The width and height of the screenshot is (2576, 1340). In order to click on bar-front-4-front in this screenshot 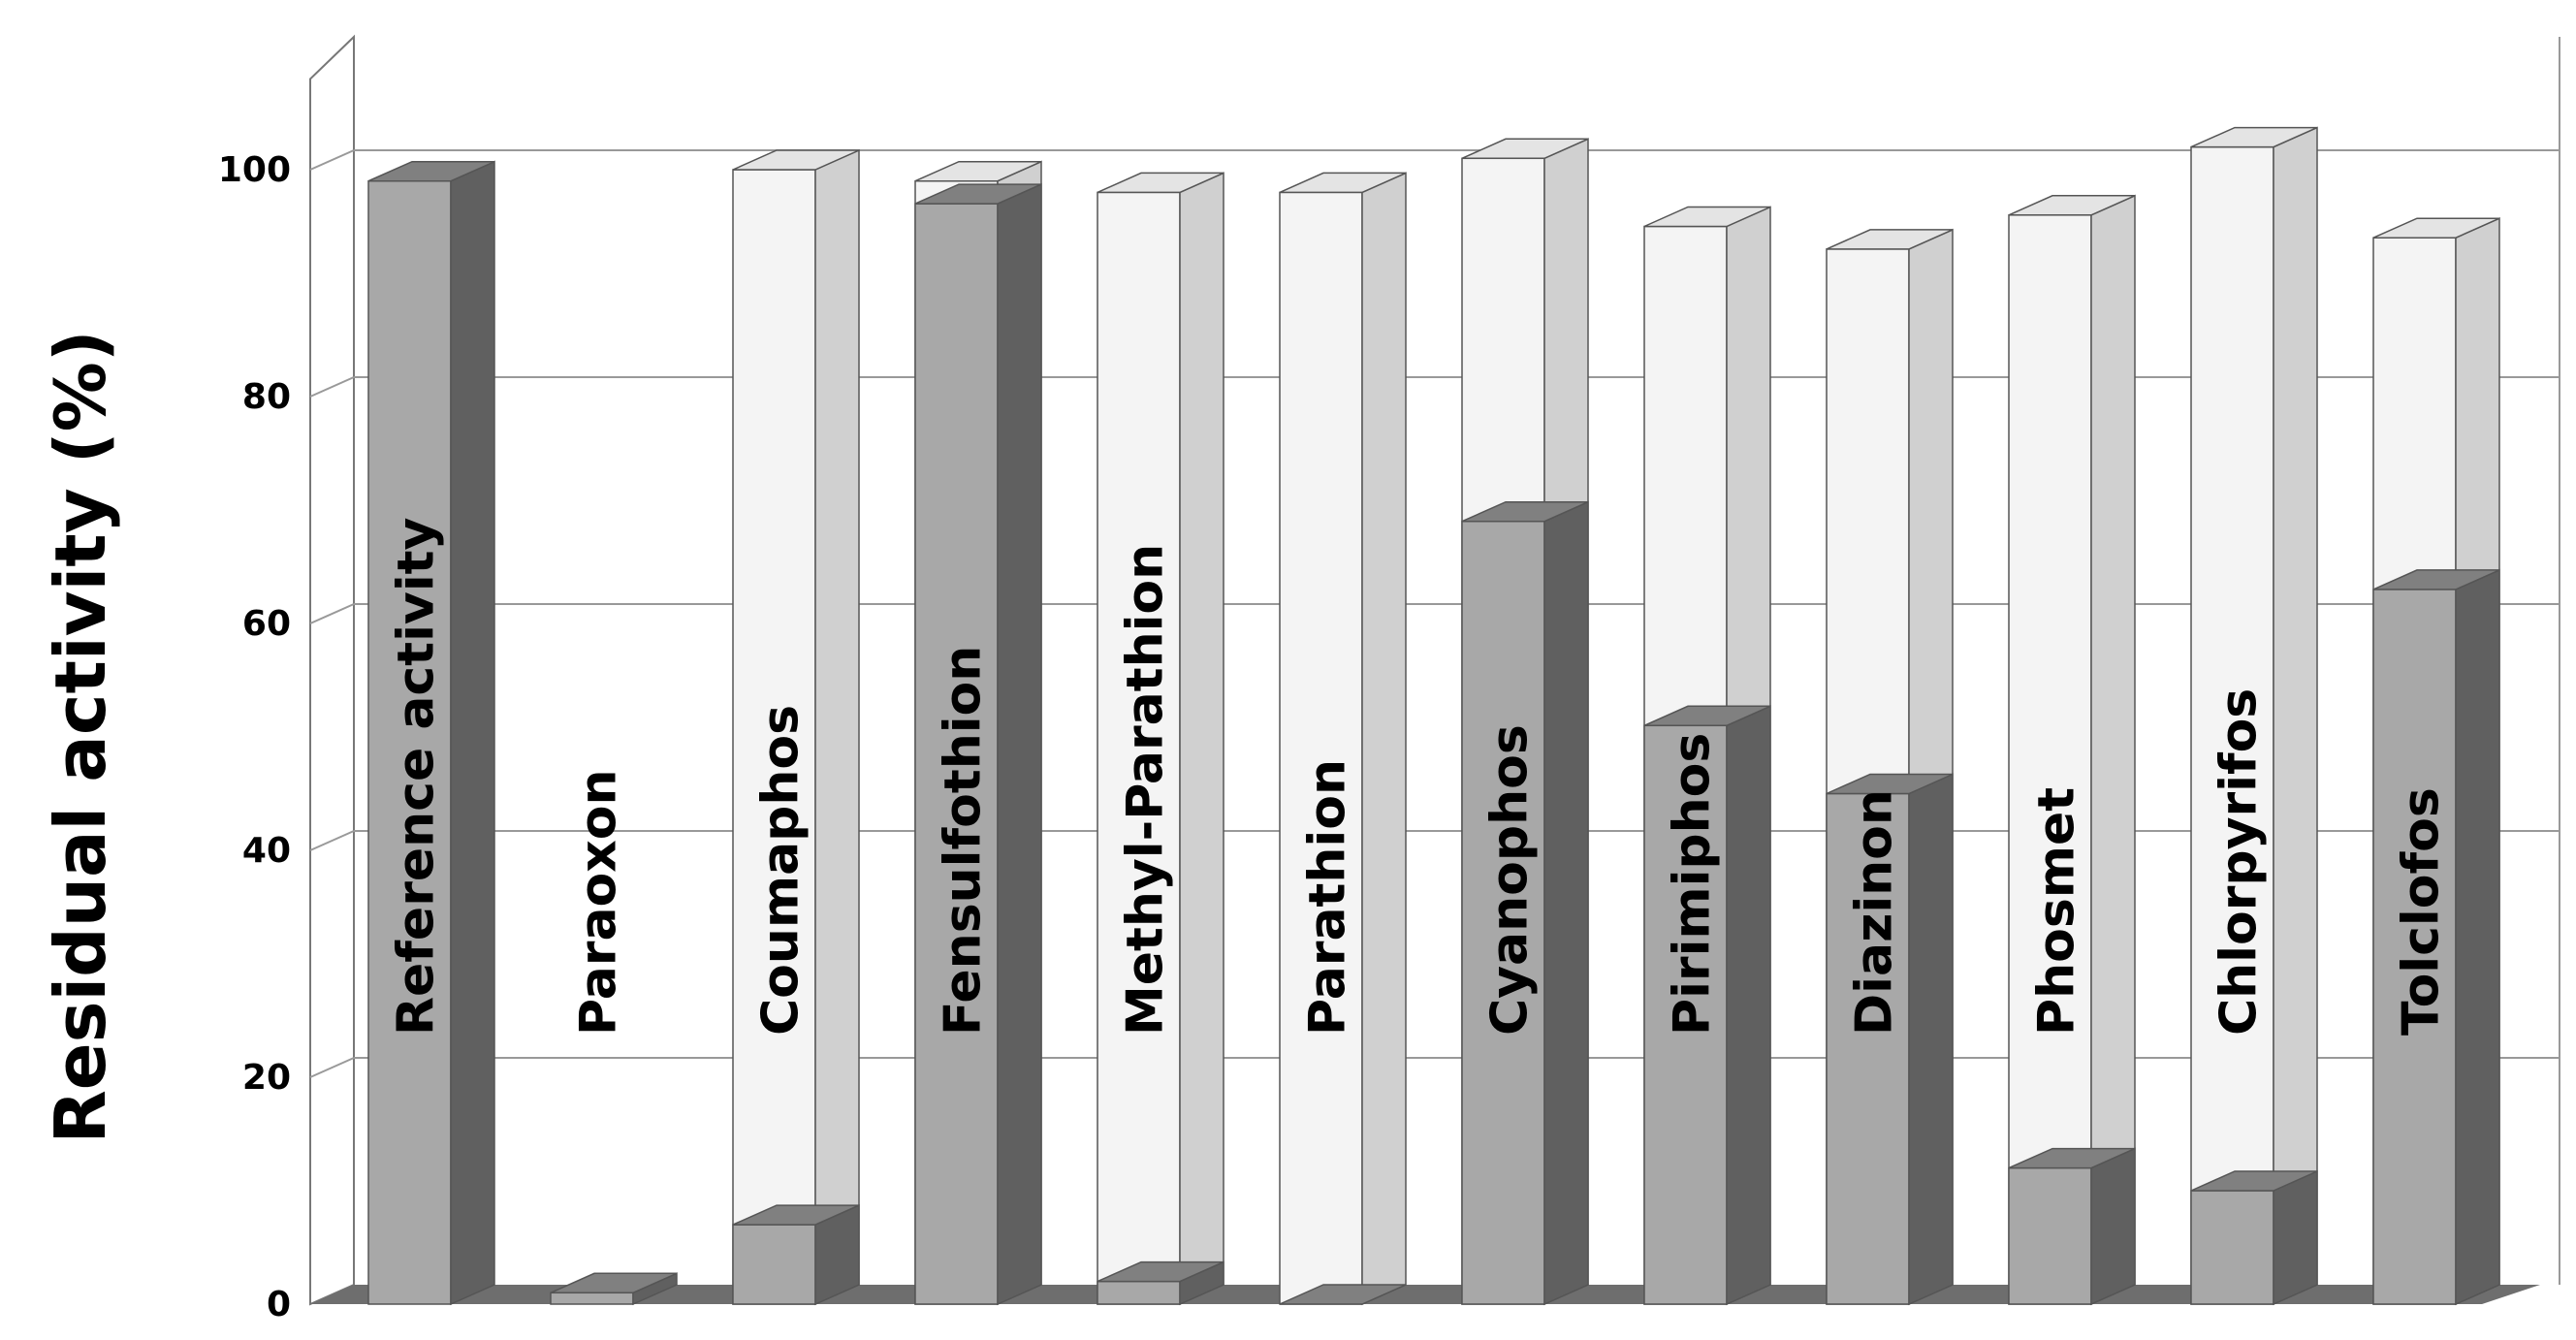, I will do `click(1139, 1292)`.